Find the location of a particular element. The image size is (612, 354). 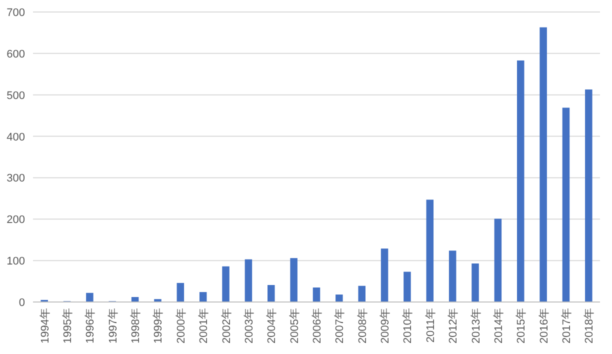

y-tick-label: 700 is located at coordinates (15, 13).